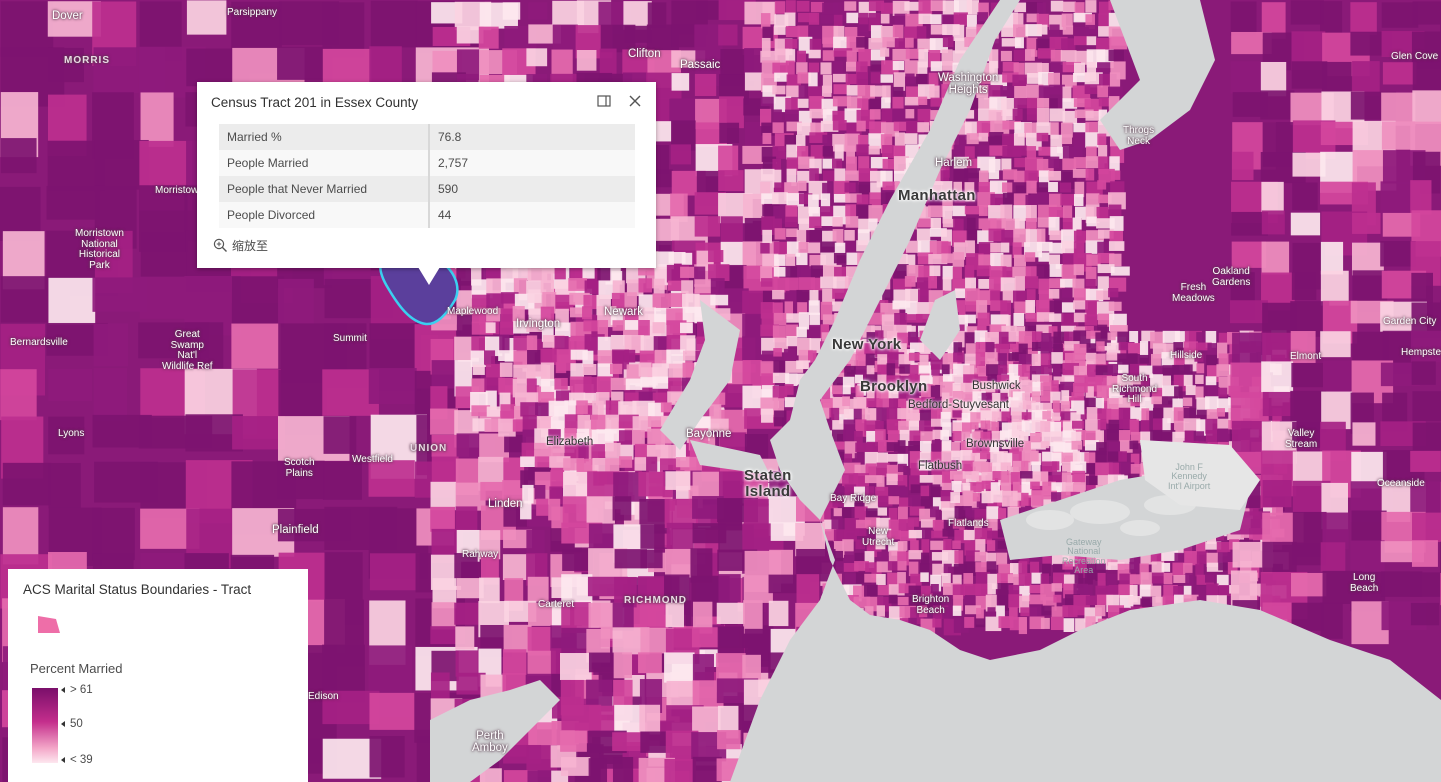  I want to click on attribute-key: Married %, so click(324, 137).